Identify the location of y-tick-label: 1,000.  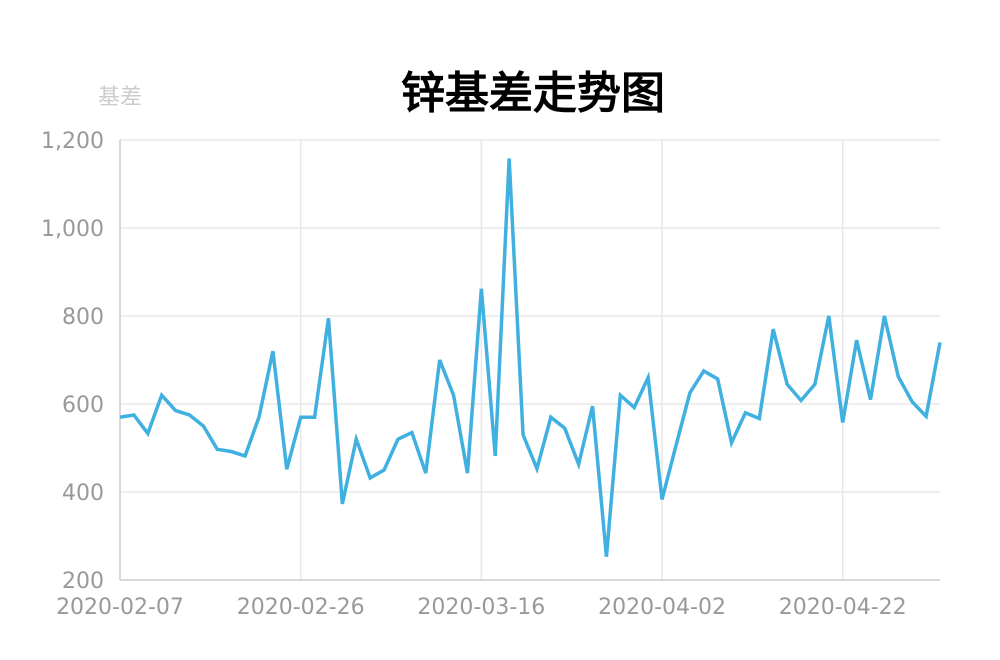
(72, 229).